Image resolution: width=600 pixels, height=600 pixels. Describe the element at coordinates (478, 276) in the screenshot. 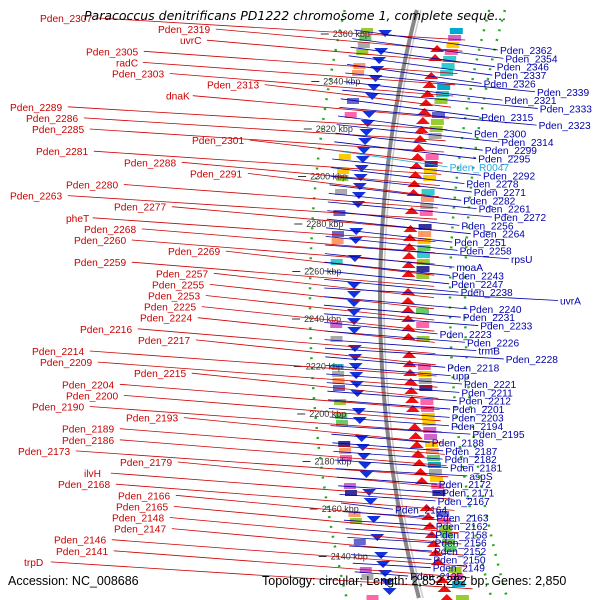

I see `right-gene-label: Pden_2243` at that location.